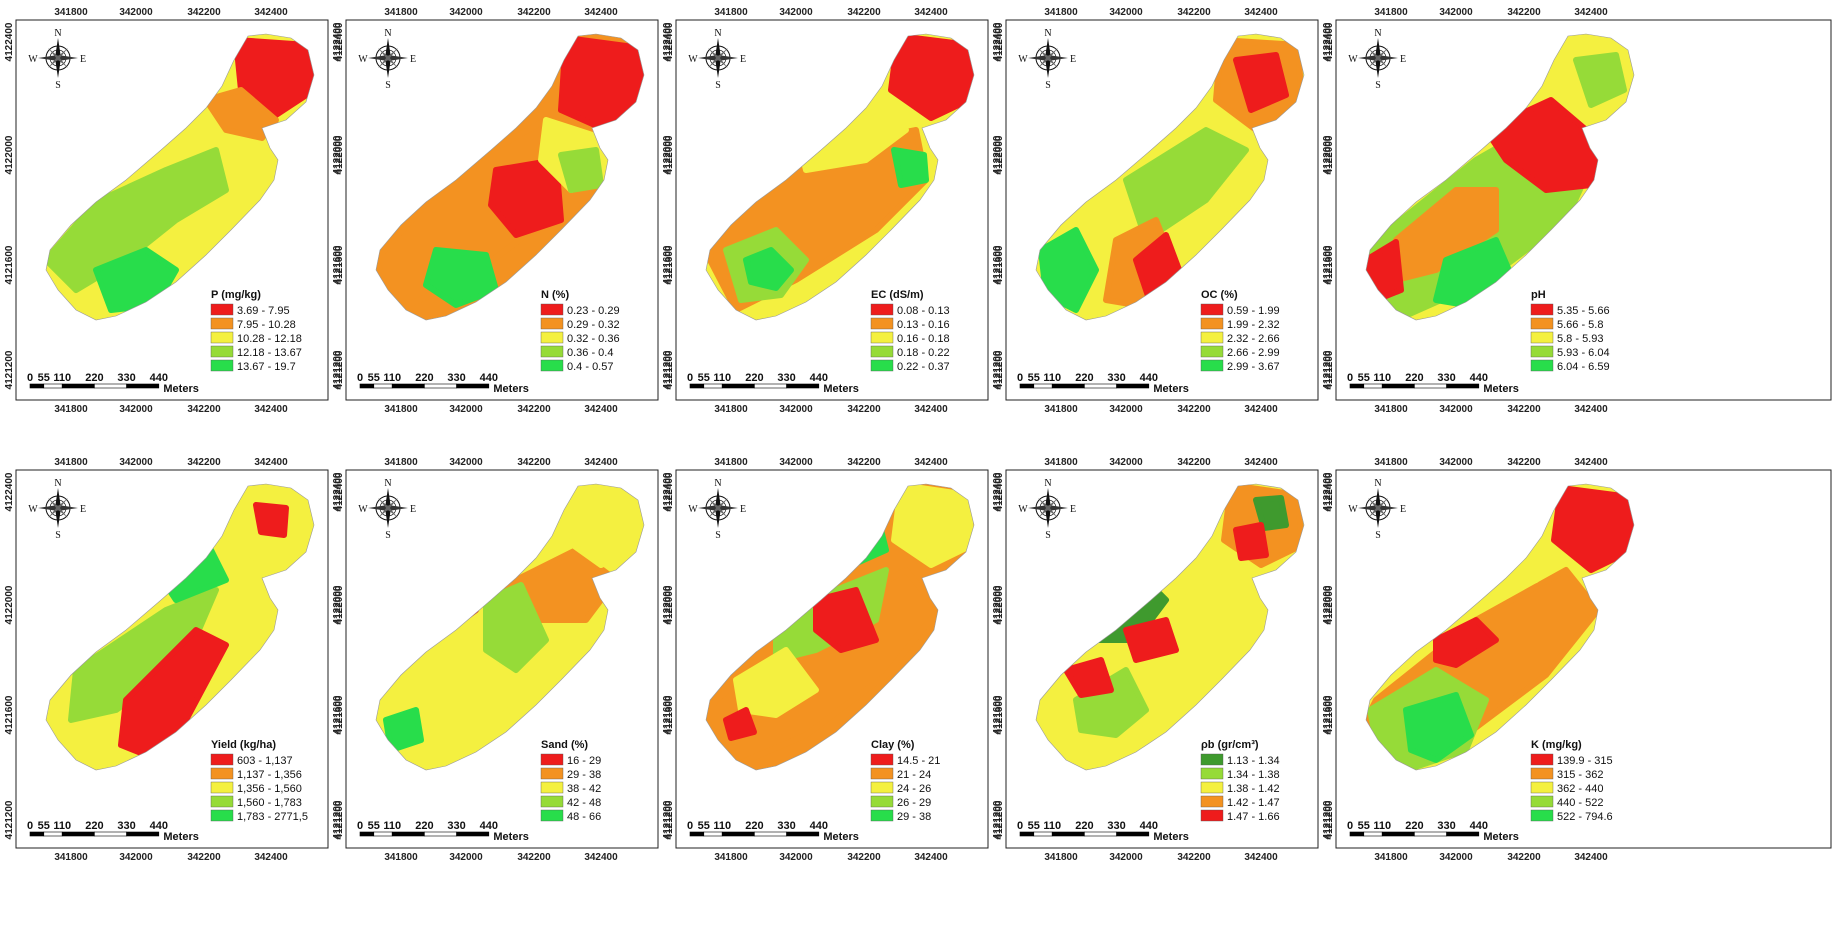 This screenshot has height=949, width=1833. What do you see at coordinates (1253, 761) in the screenshot?
I see `legend-class-label: 1.13 - 1.34` at bounding box center [1253, 761].